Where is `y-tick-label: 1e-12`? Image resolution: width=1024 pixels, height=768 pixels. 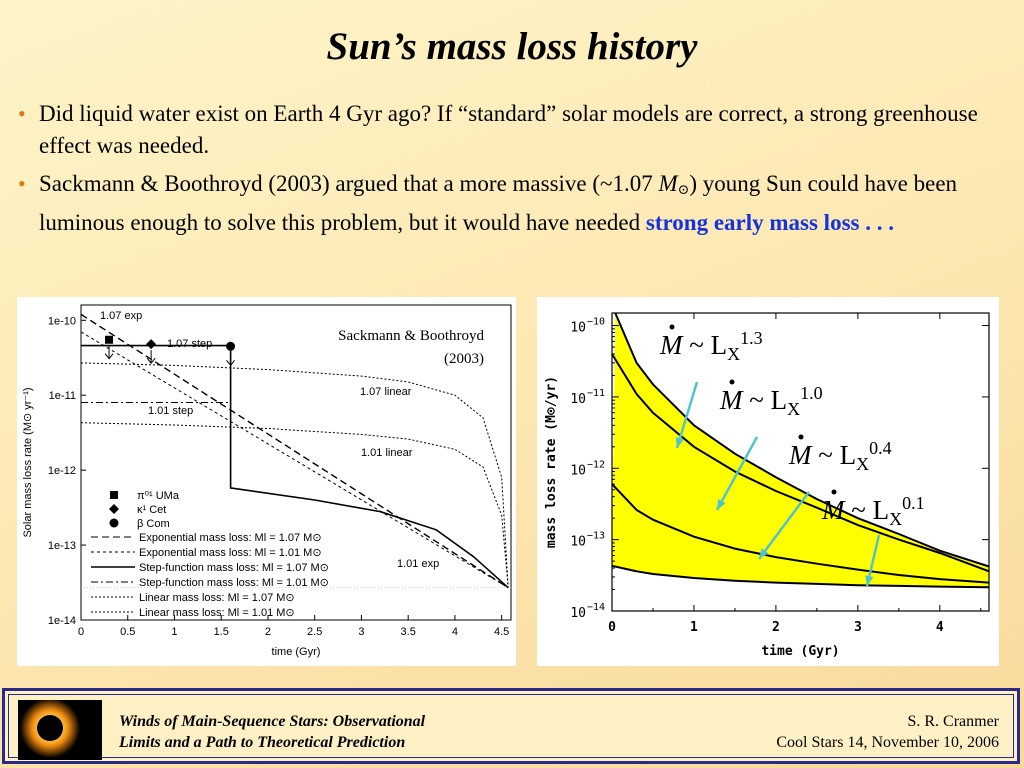 y-tick-label: 1e-12 is located at coordinates (62, 471).